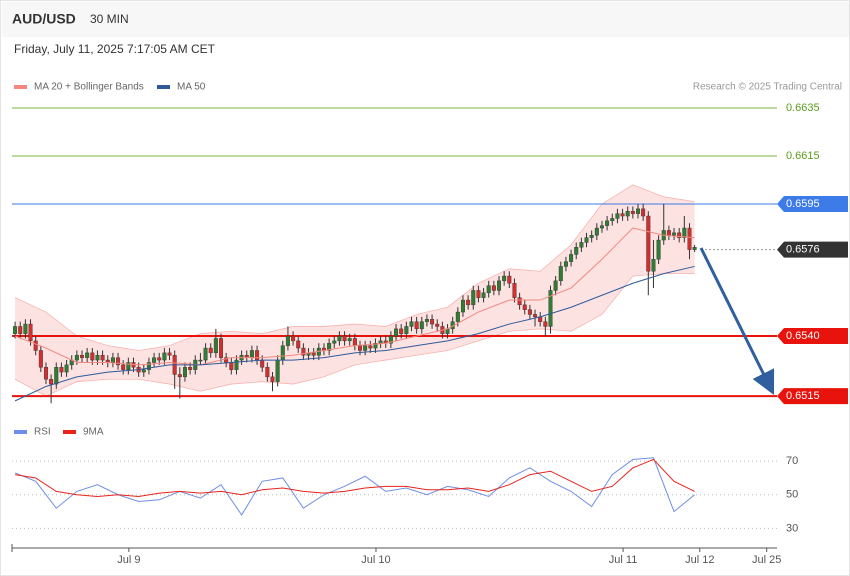 This screenshot has width=850, height=576. What do you see at coordinates (163, 87) in the screenshot?
I see `legend-swatch` at bounding box center [163, 87].